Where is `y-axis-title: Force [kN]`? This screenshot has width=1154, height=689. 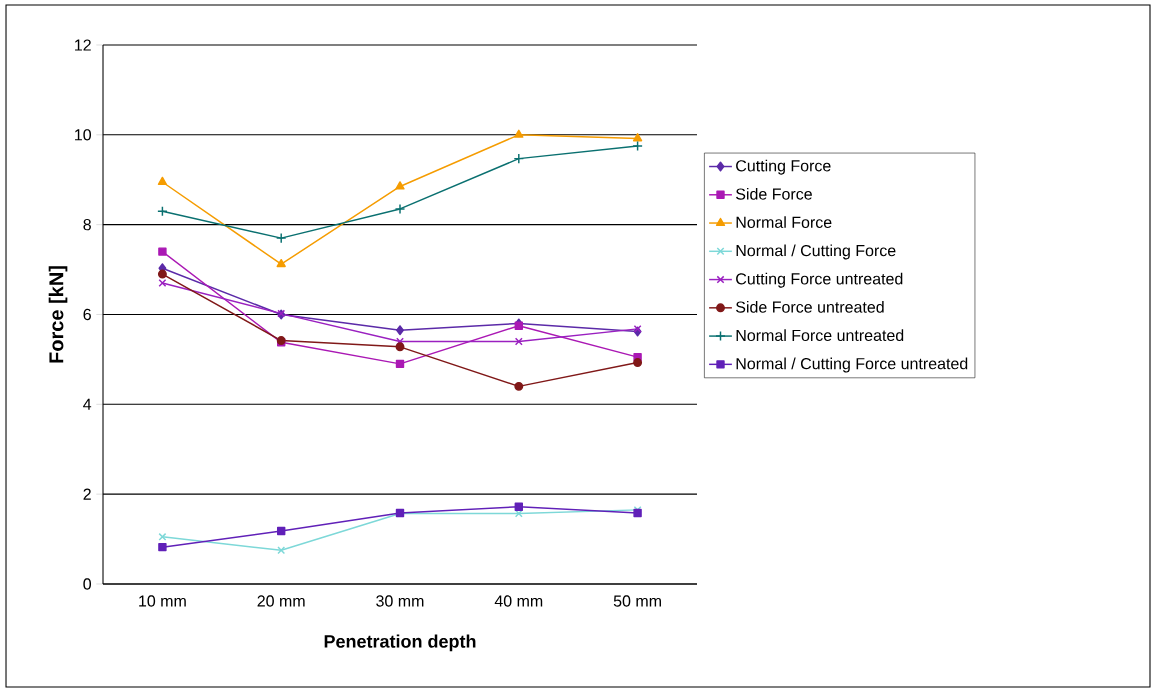
y-axis-title: Force [kN] is located at coordinates (58, 314).